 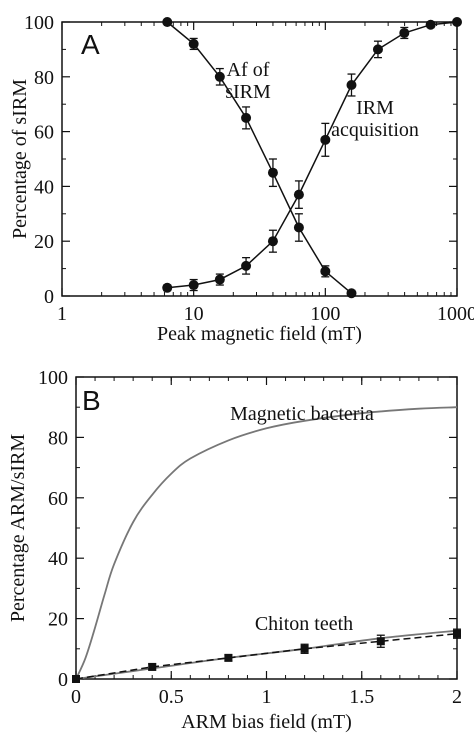 What do you see at coordinates (375, 130) in the screenshot?
I see `series-label: acquisition` at bounding box center [375, 130].